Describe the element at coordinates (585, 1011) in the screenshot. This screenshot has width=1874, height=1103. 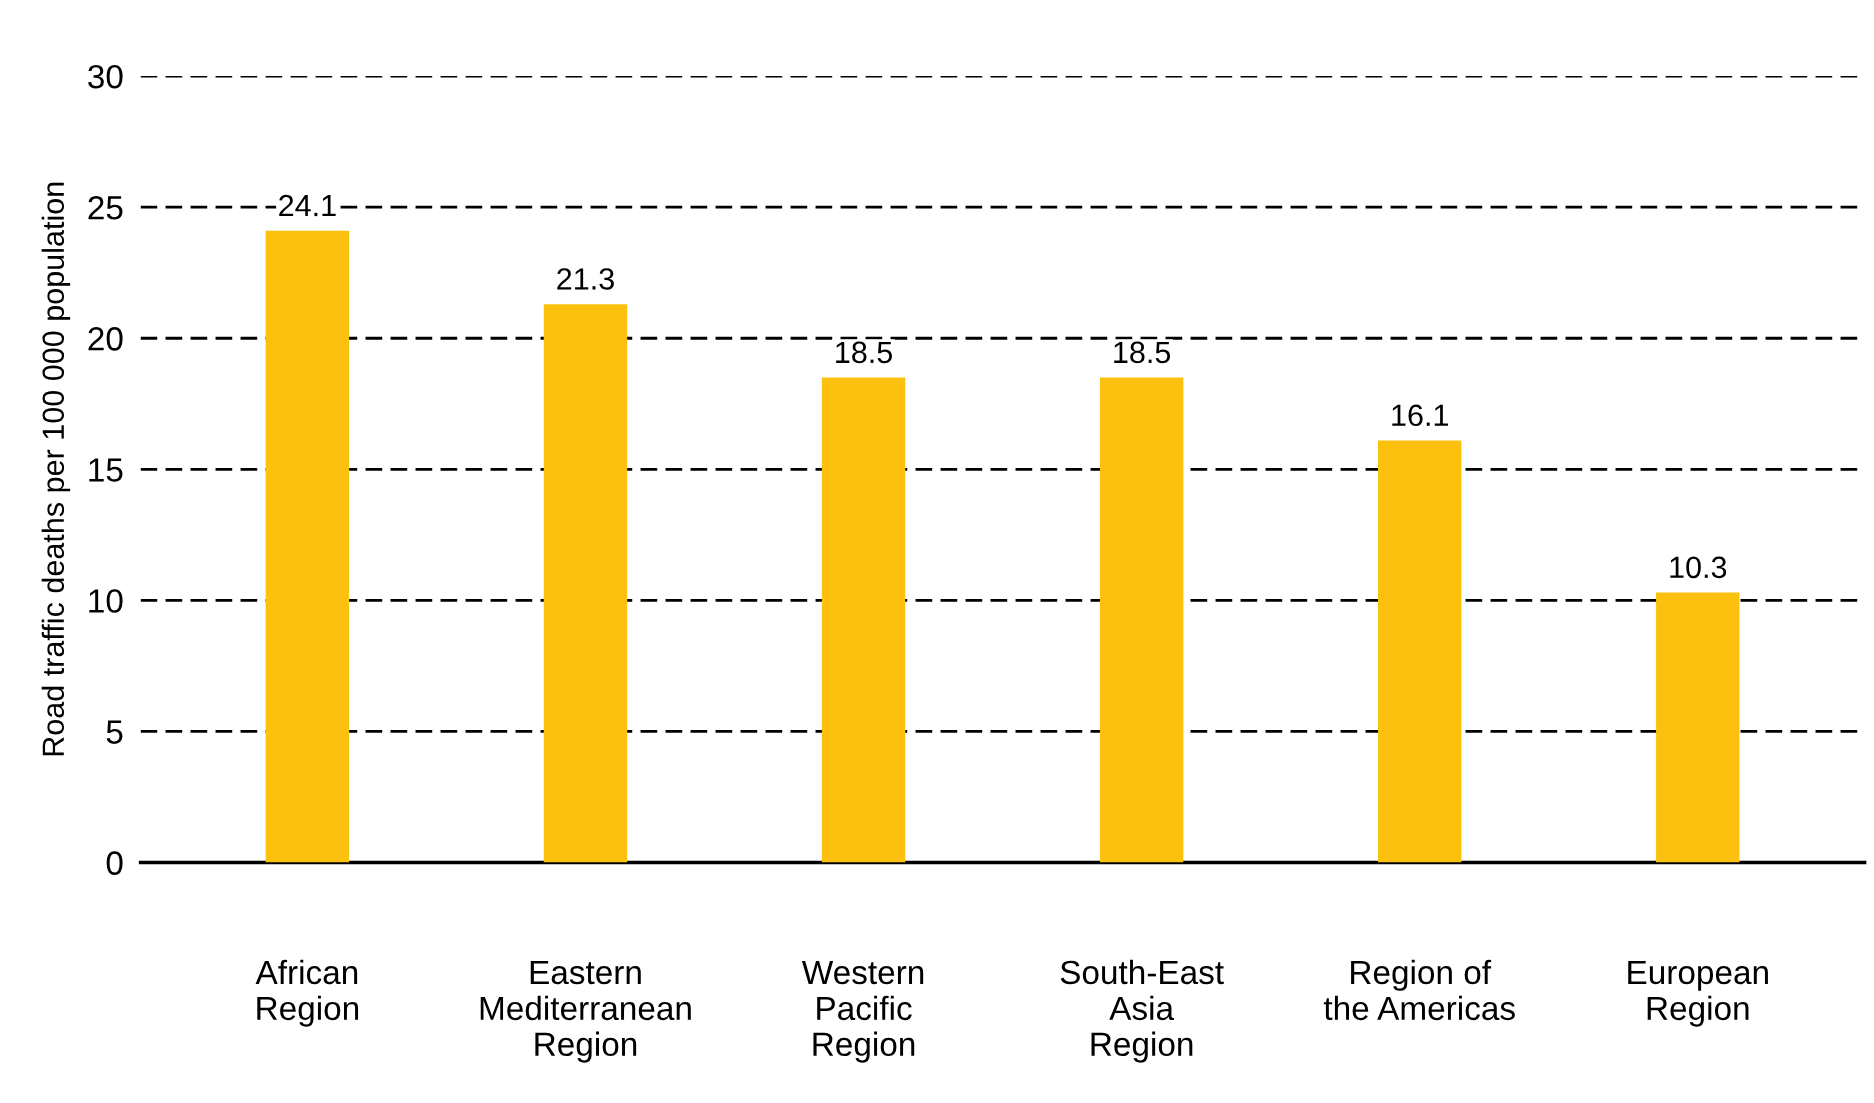
I see `x-tick-label: Eastern Mediterranean Region` at that location.